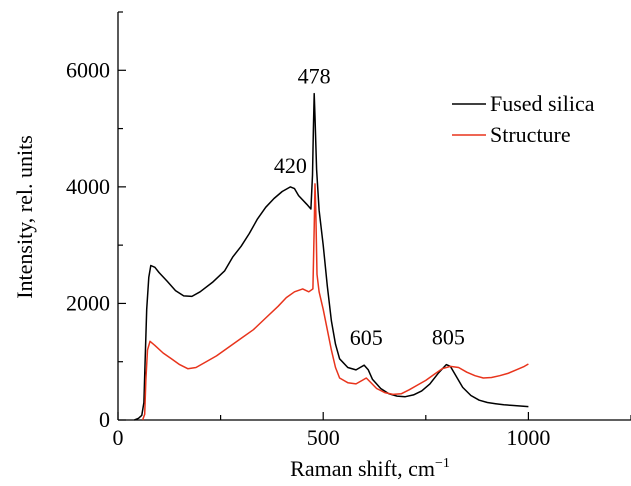 The width and height of the screenshot is (631, 486). I want to click on x-tick-label: 1000, so click(528, 437).